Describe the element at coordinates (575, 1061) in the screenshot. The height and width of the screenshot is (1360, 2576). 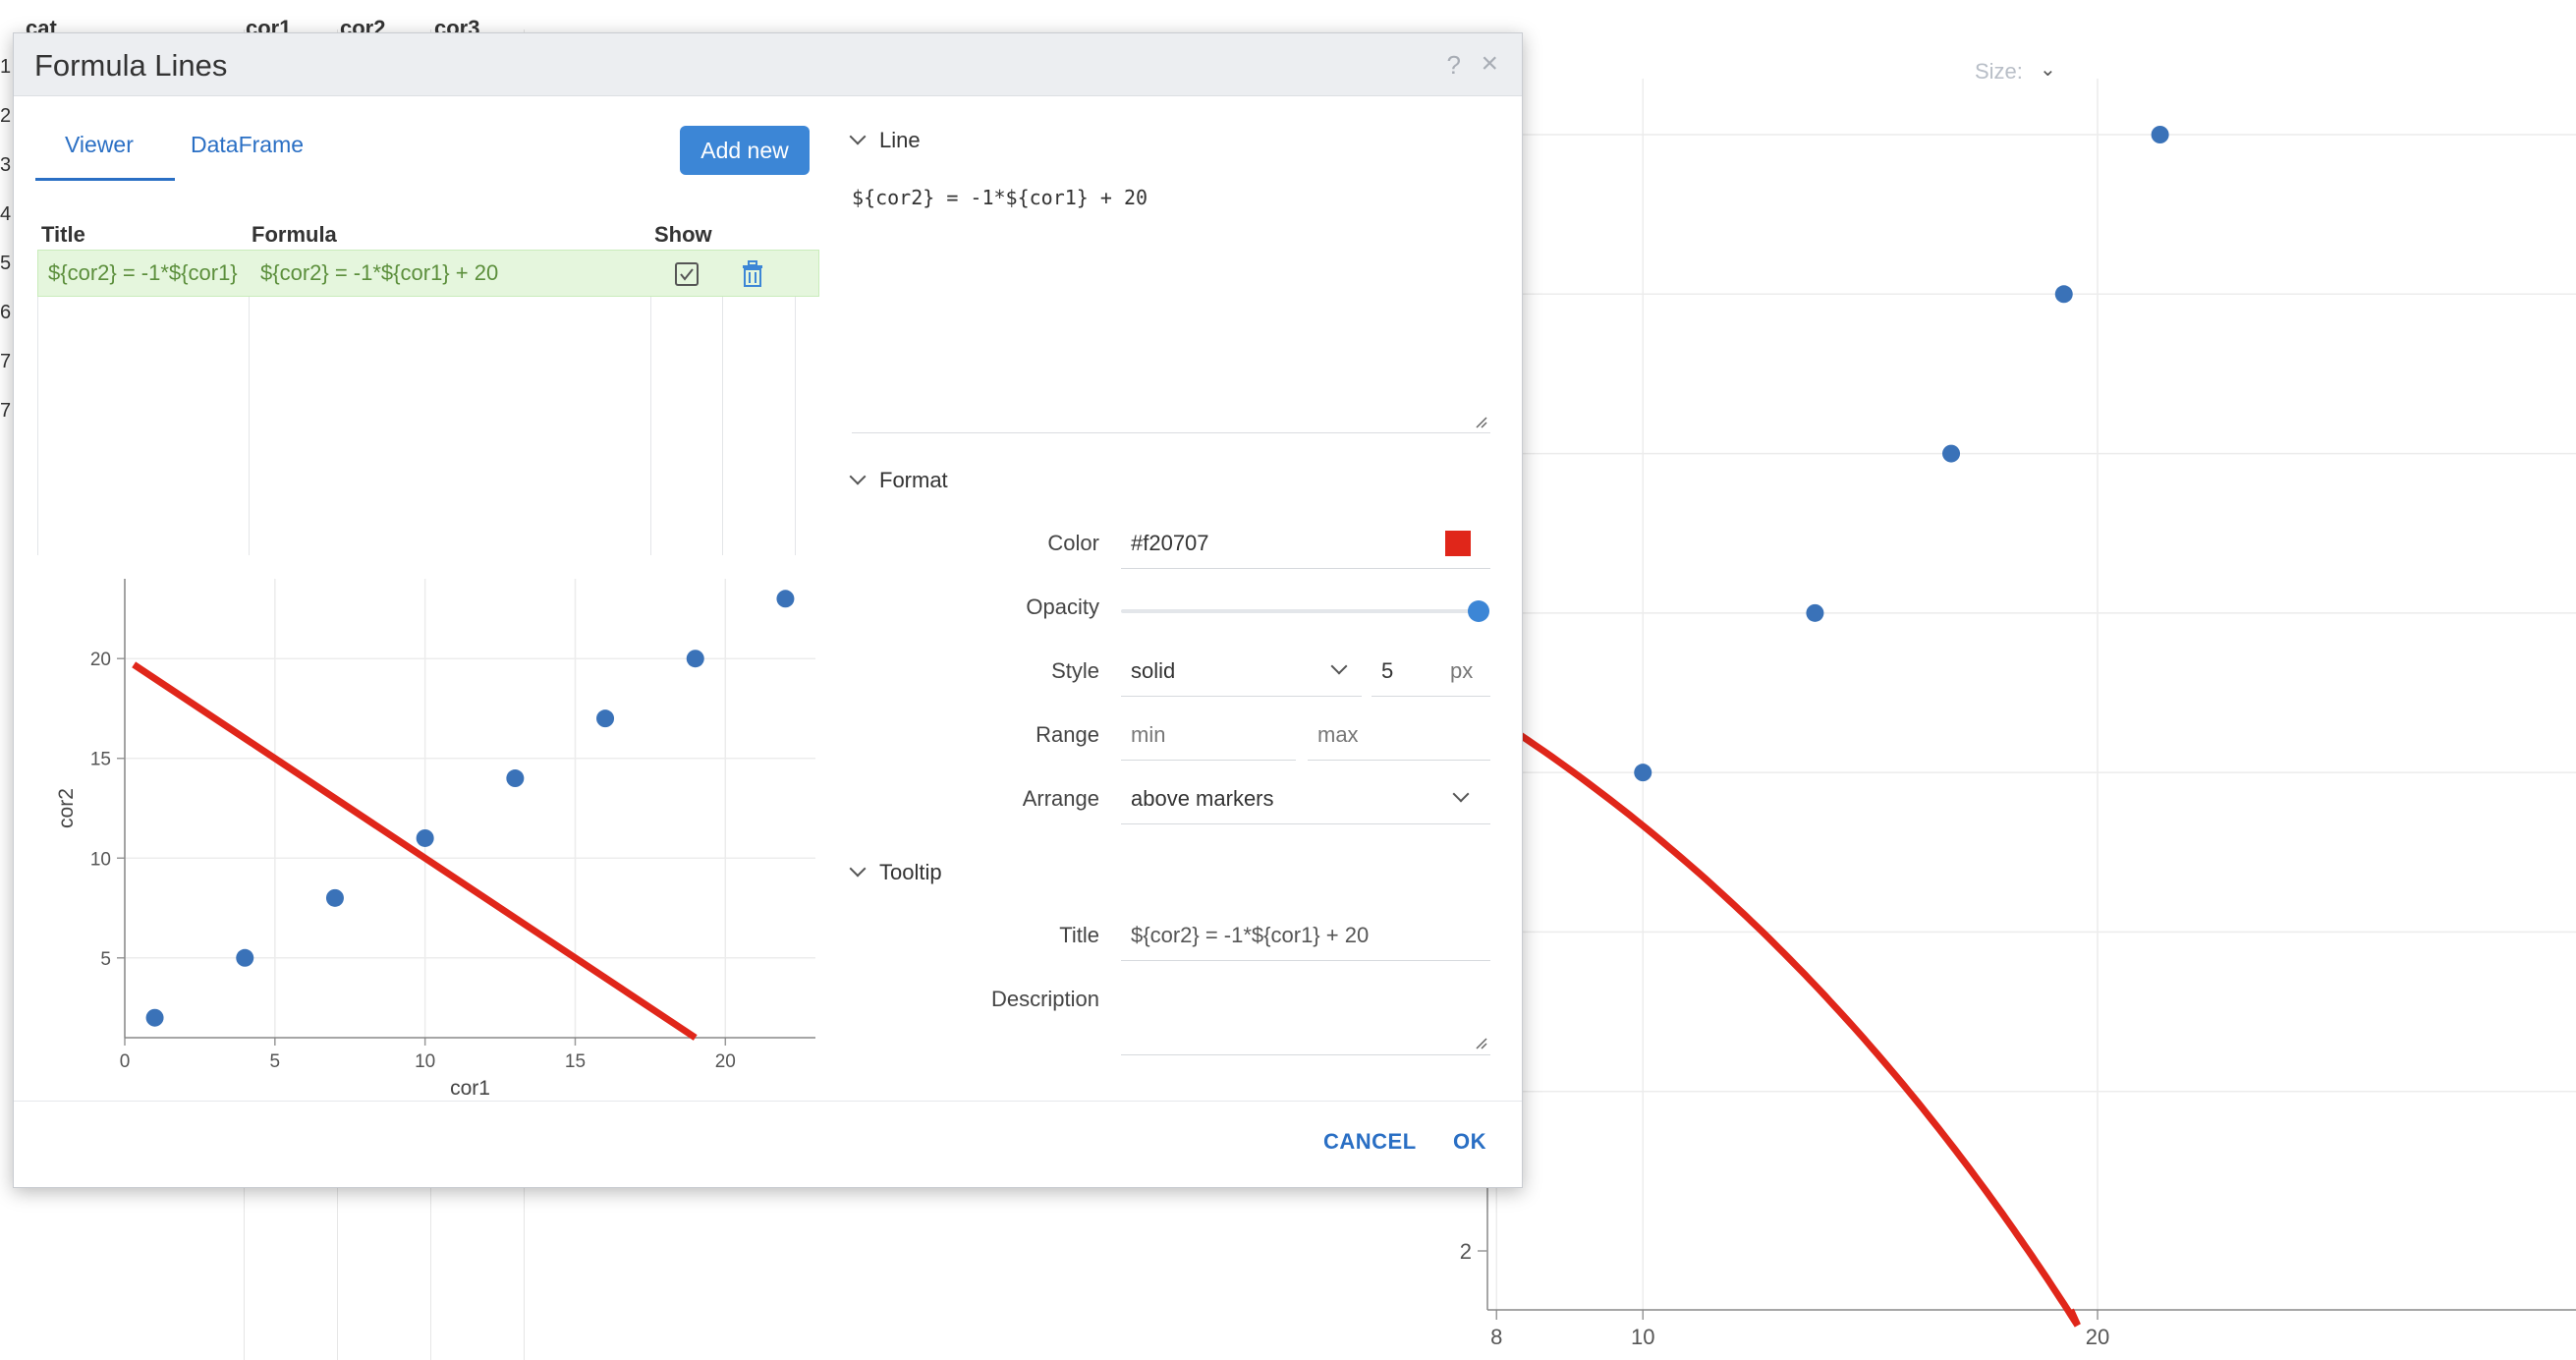
I see `x-tick-label: 15` at that location.